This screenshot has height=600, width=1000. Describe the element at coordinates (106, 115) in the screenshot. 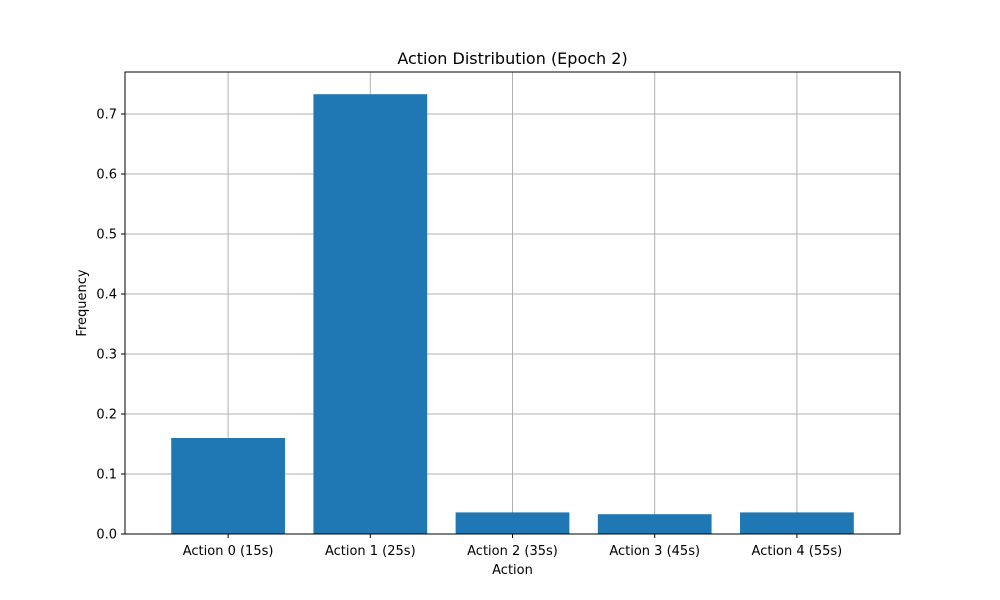

I see `y-tick-label: 0.7` at that location.